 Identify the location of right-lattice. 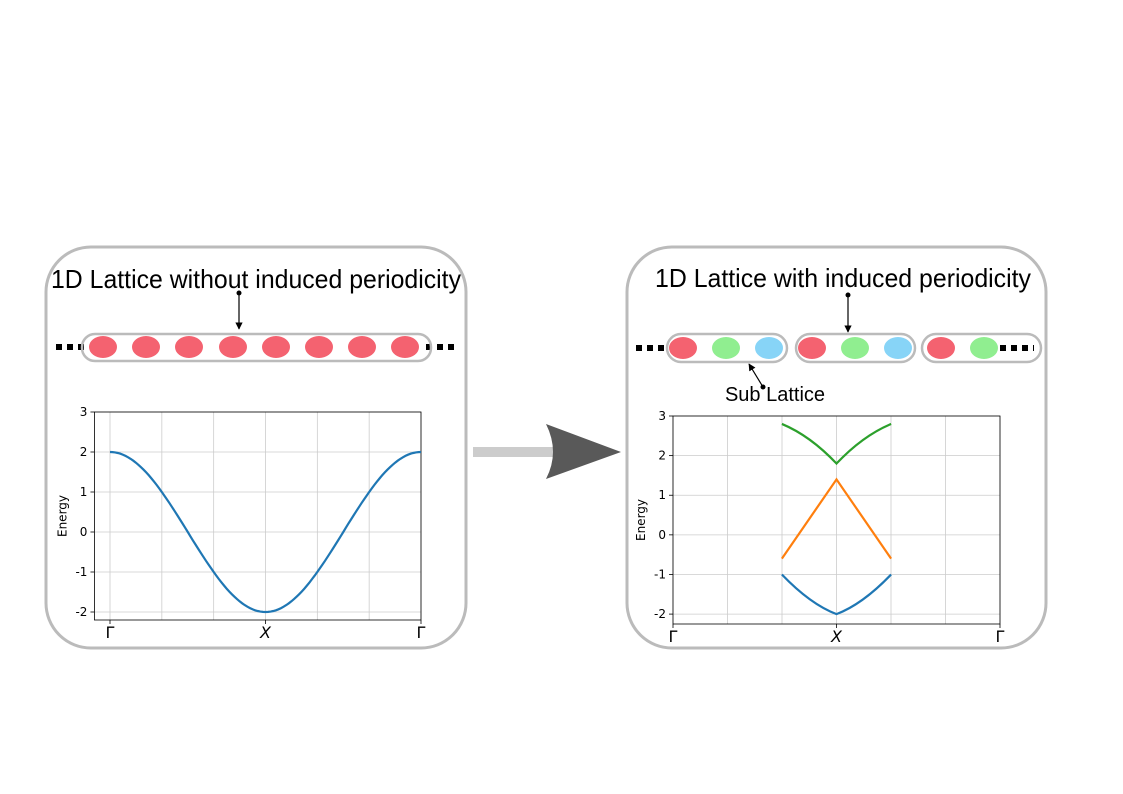
(839, 348).